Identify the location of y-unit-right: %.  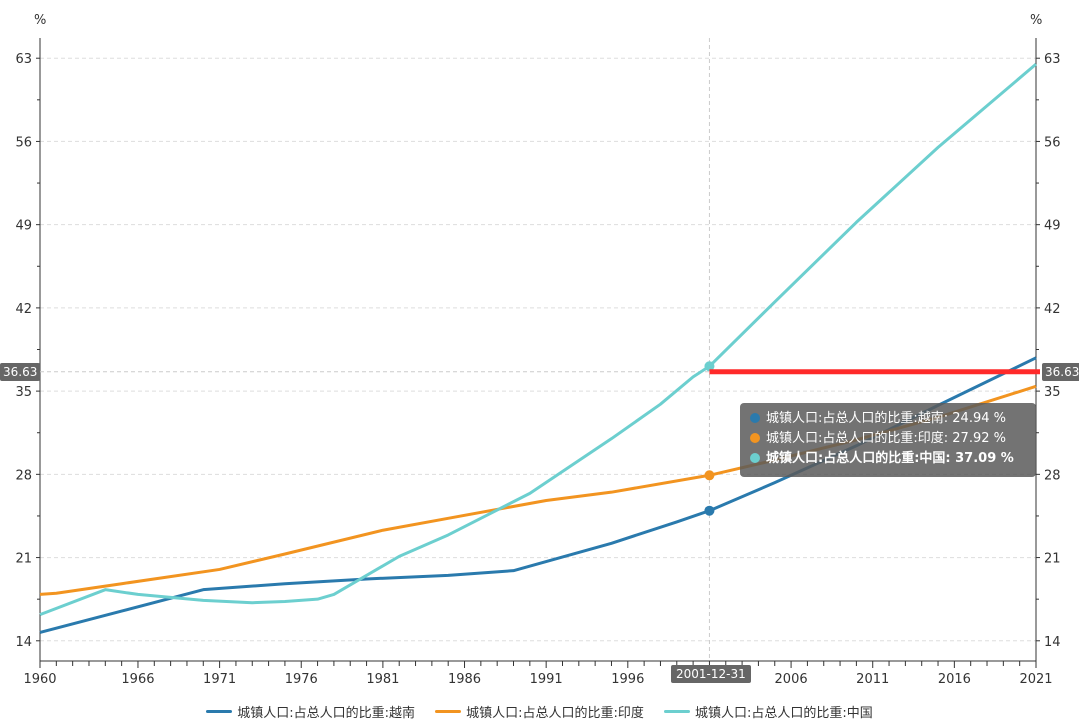
(1036, 20).